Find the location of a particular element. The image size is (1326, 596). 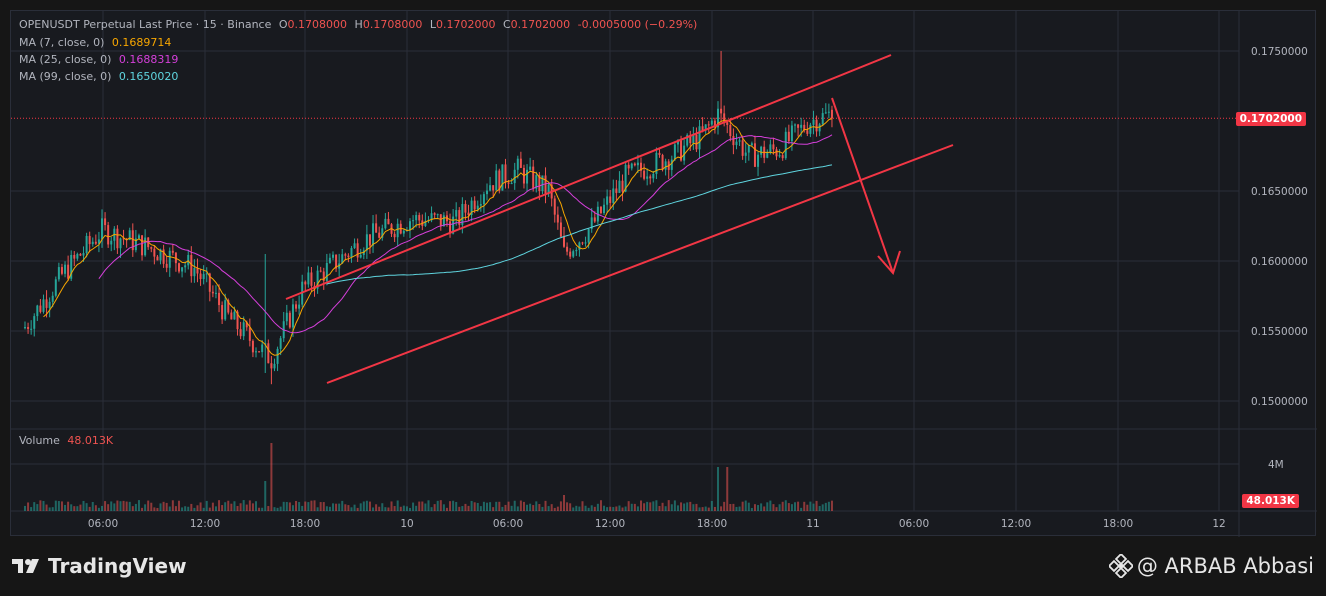

ma25-value: 0.1688319 is located at coordinates (148, 59).